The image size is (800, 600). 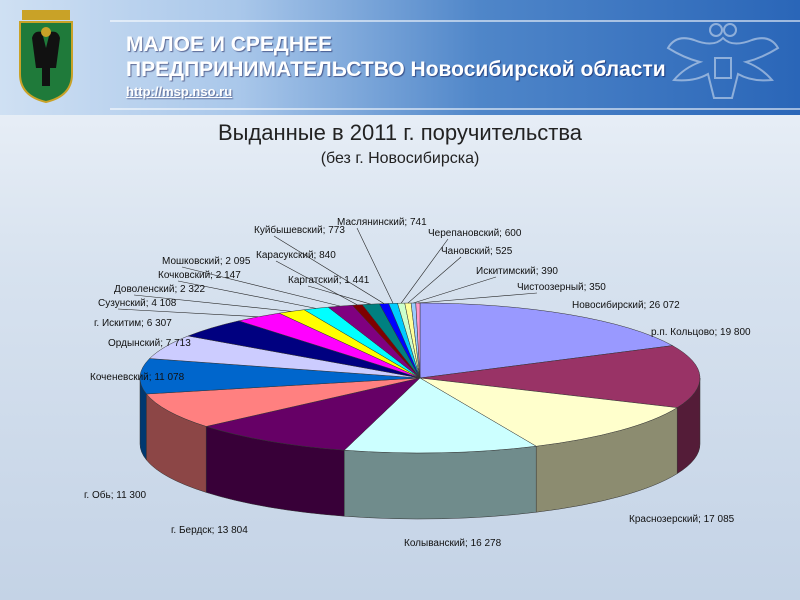 I want to click on header-url-link: http://msp.nso.ru, so click(x=179, y=91).